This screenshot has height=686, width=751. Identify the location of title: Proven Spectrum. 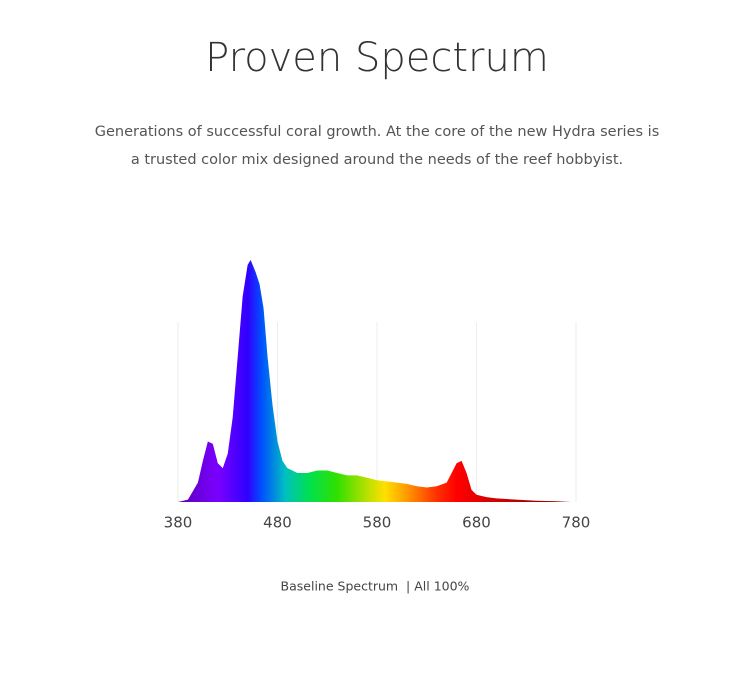
(377, 58).